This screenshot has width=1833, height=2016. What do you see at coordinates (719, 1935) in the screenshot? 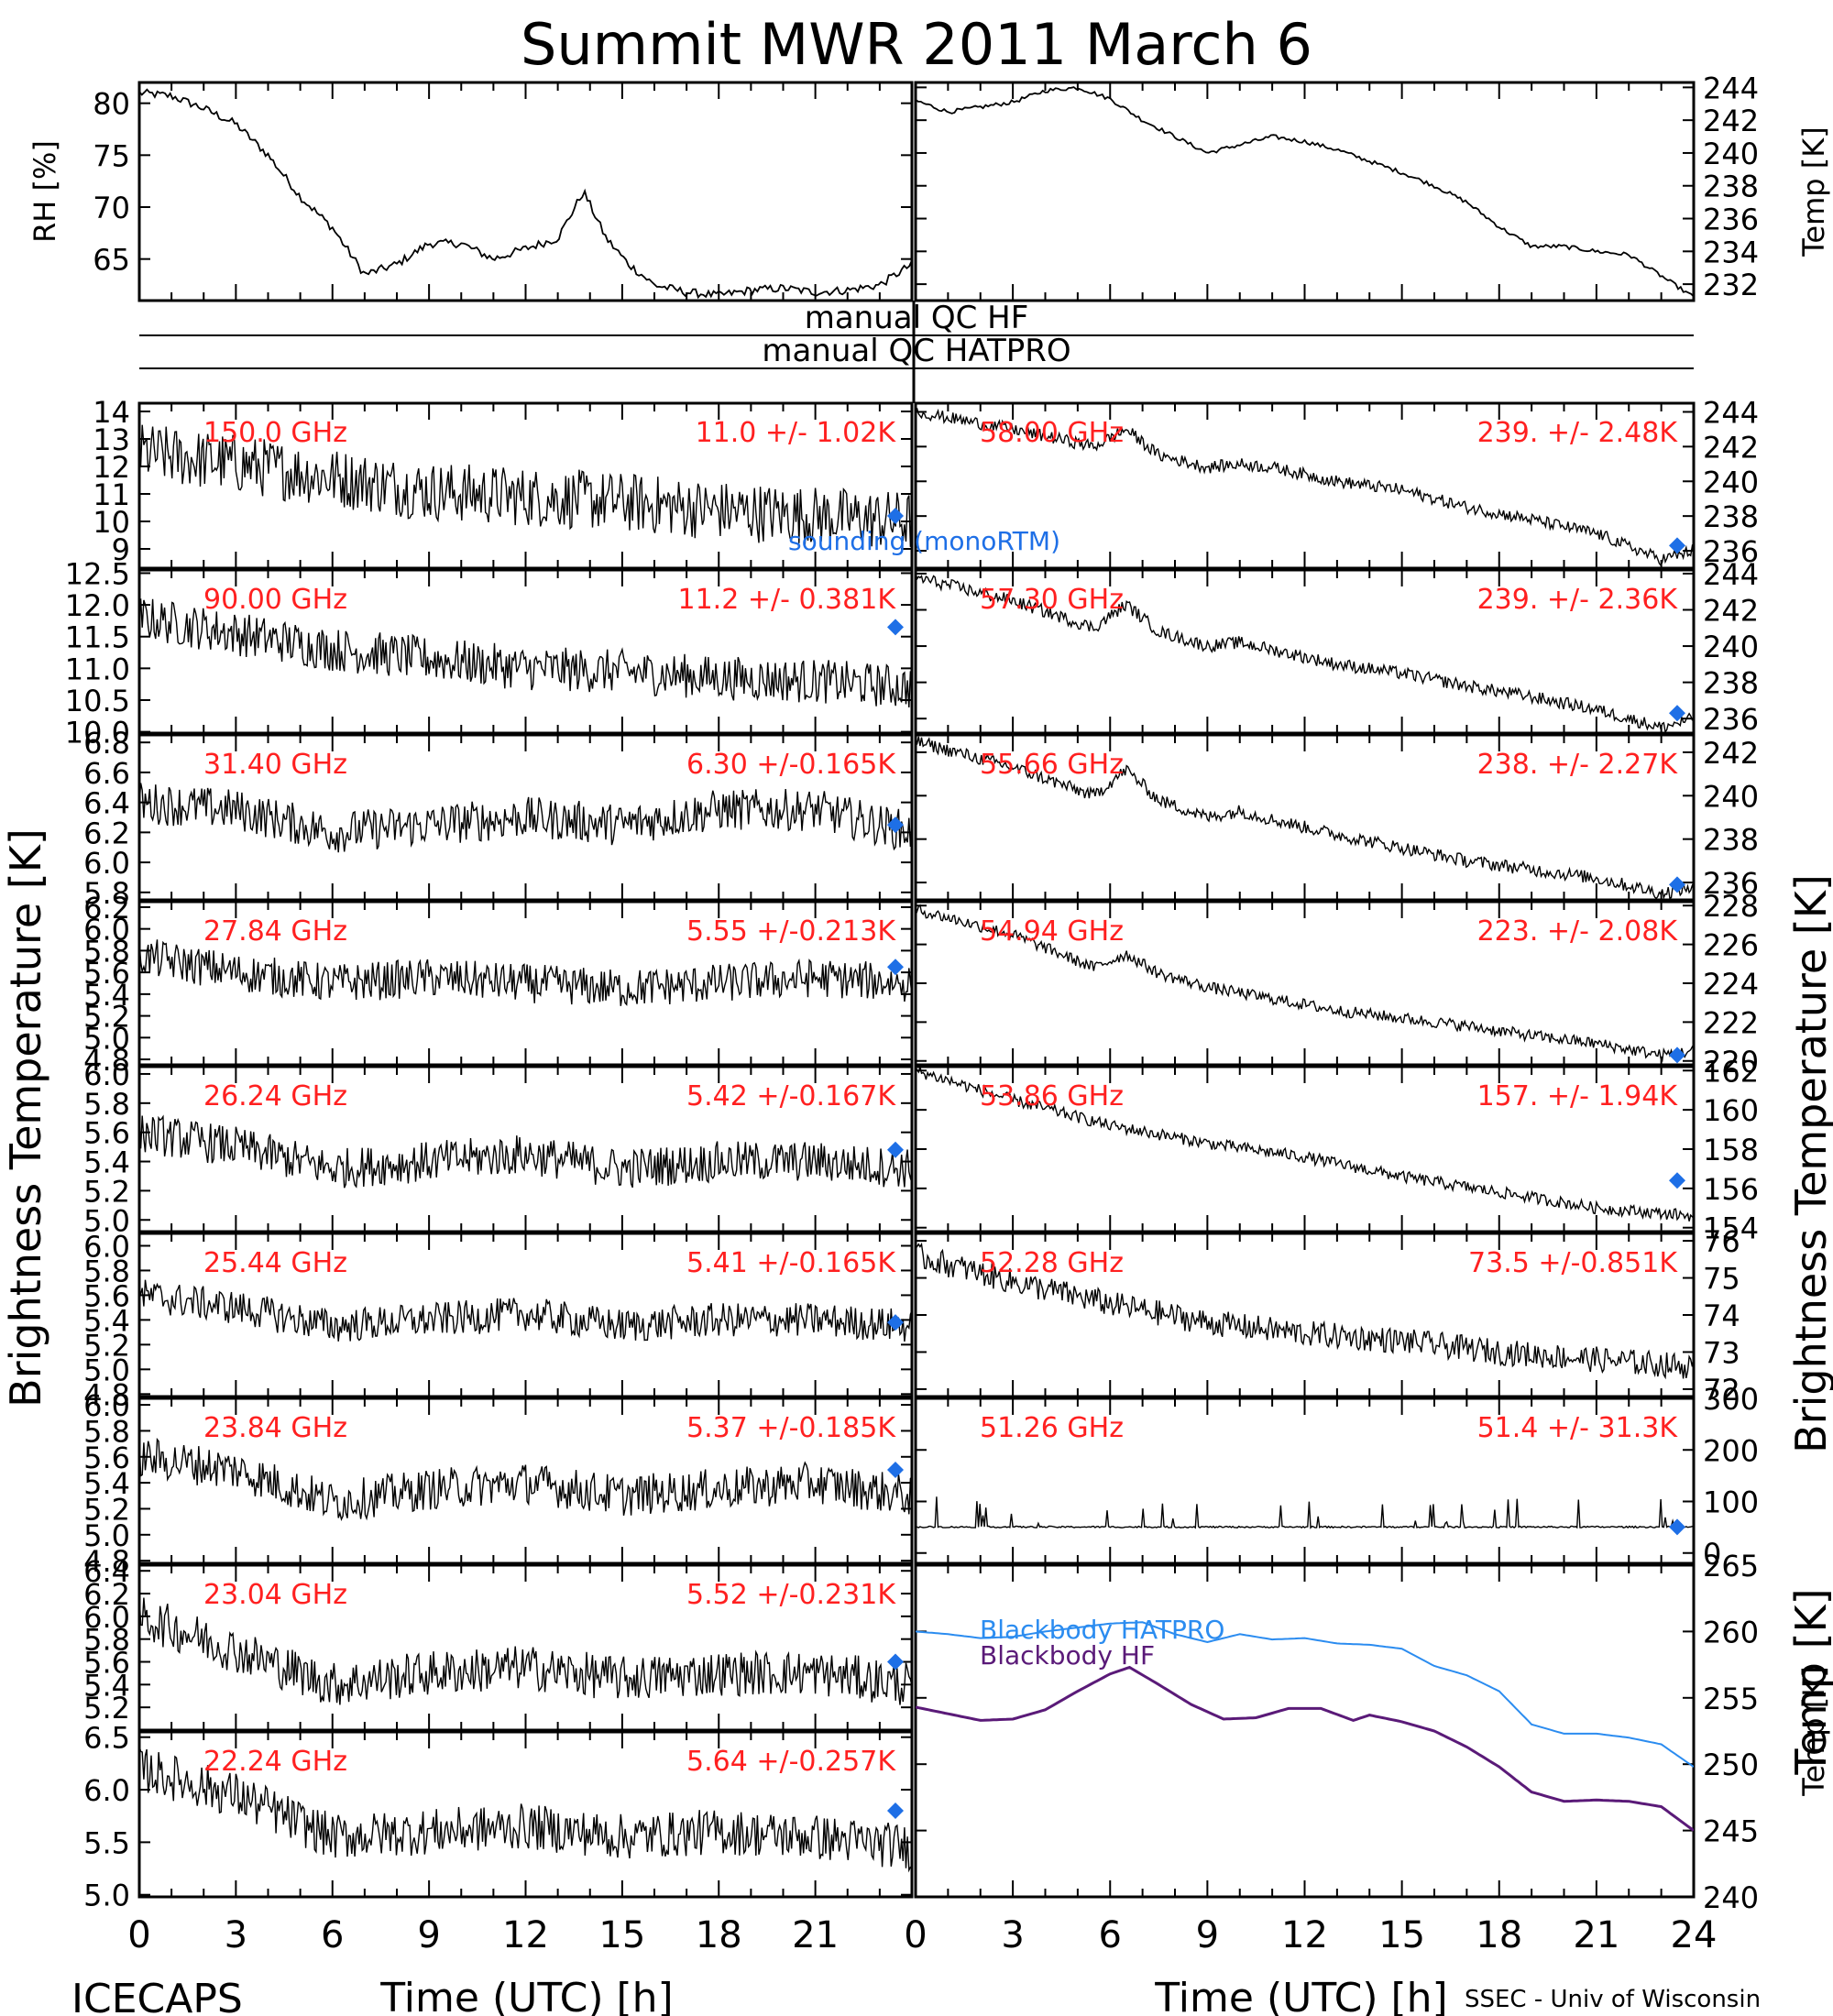
I see `x-tick-label-left: 18` at bounding box center [719, 1935].